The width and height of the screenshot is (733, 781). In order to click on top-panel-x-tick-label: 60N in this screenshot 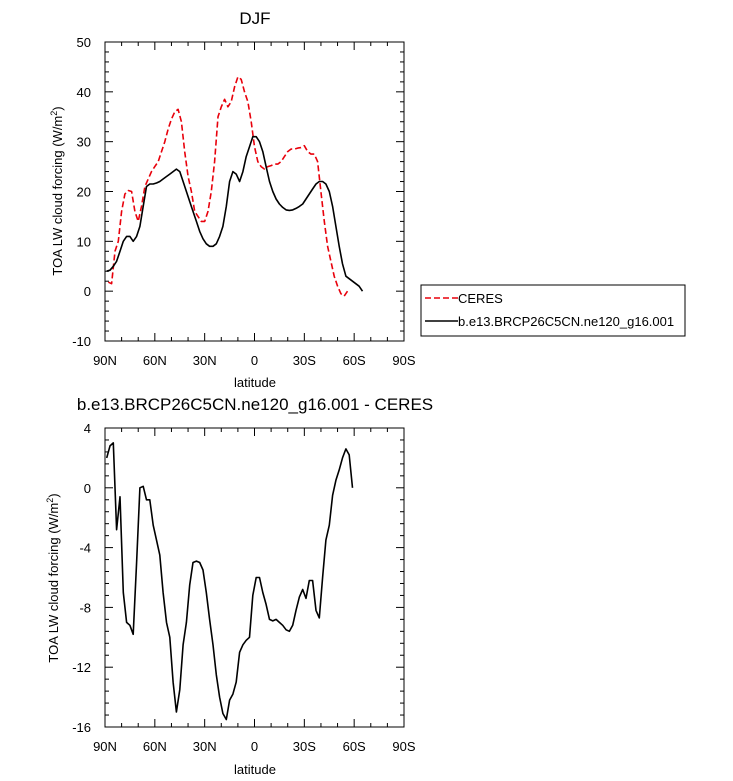, I will do `click(155, 360)`.